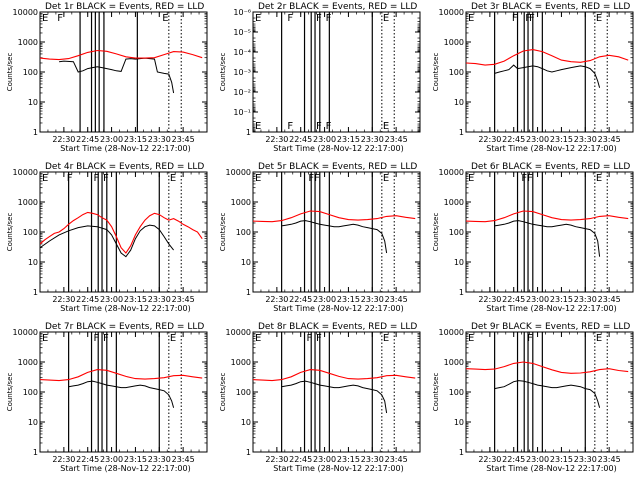 The image size is (640, 480). What do you see at coordinates (242, 92) in the screenshot?
I see `y-tick-label: 10⁻²` at bounding box center [242, 92].